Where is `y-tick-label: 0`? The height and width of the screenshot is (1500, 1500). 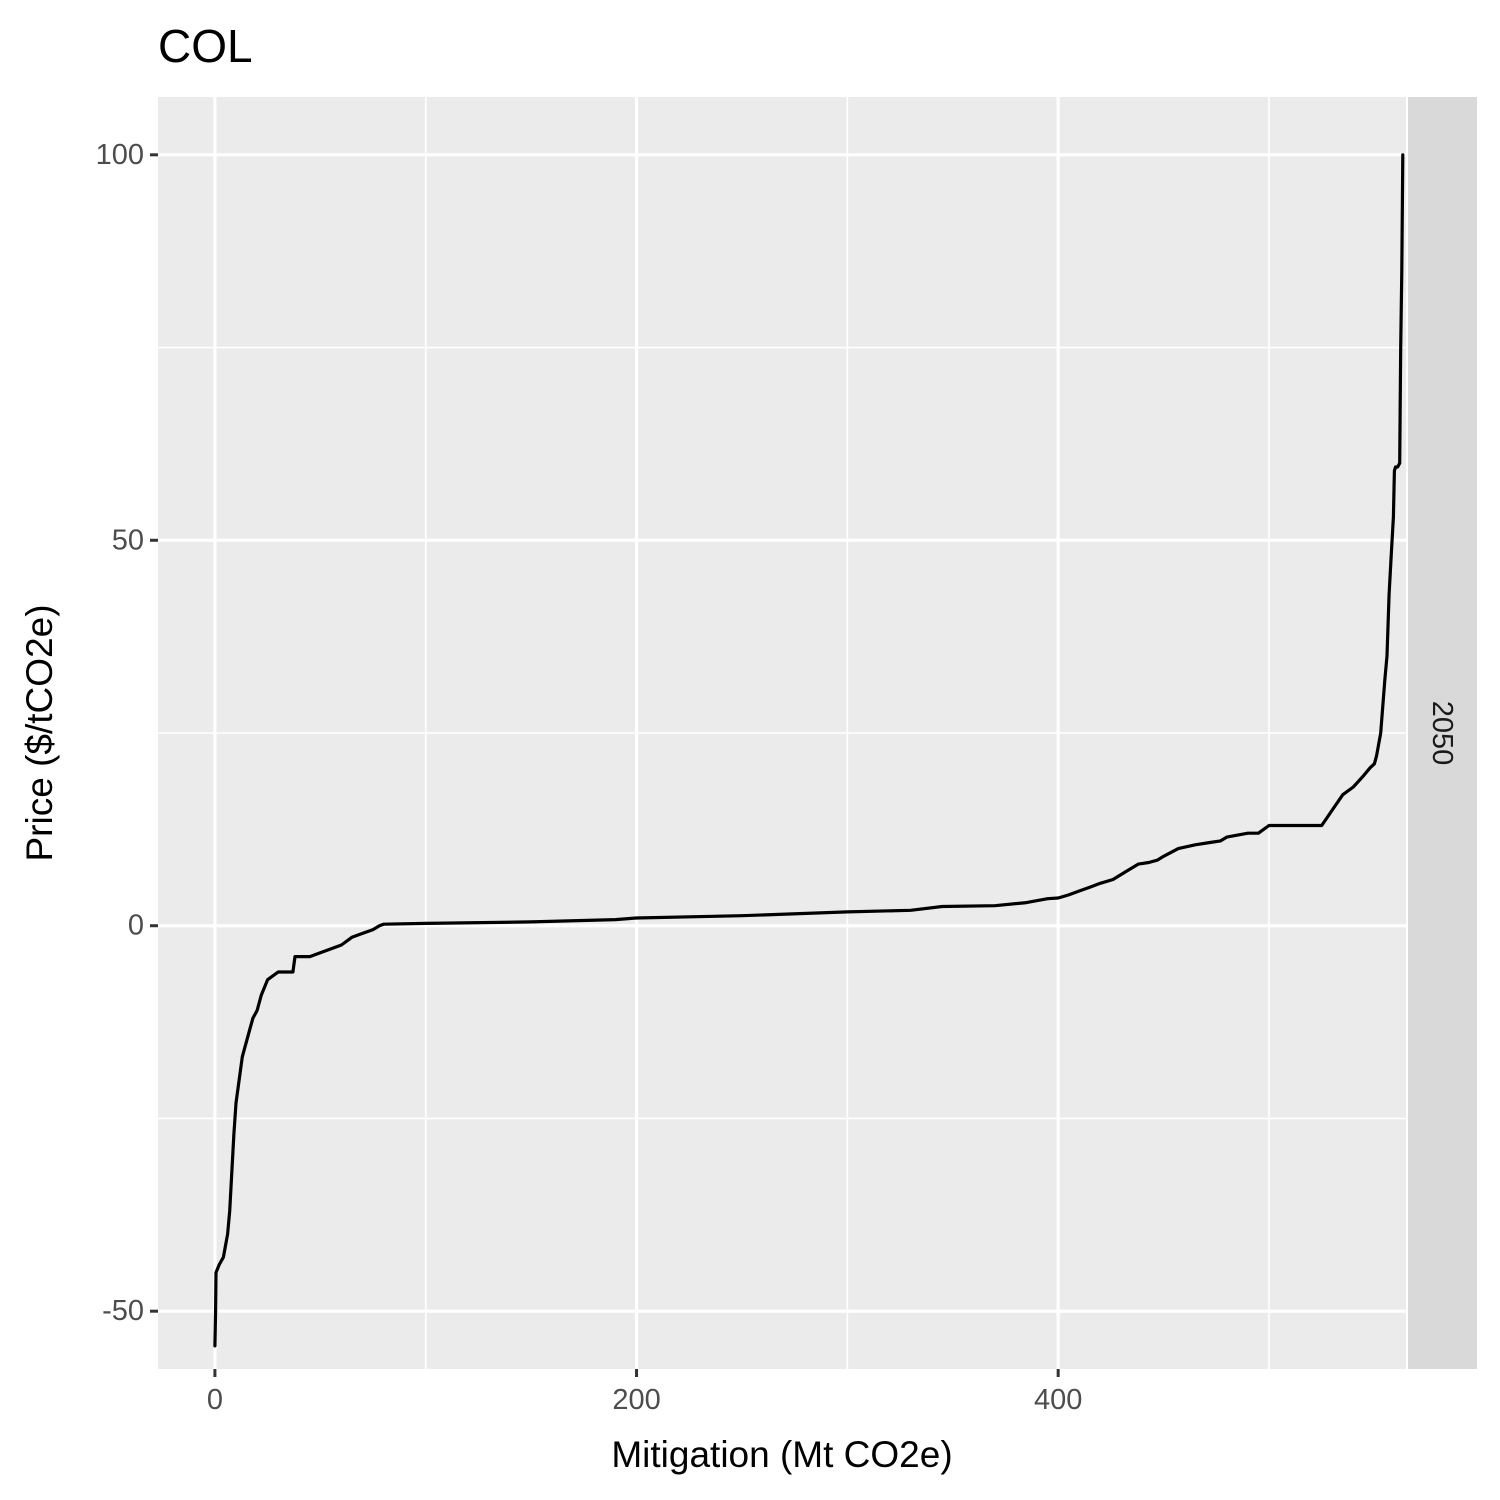
y-tick-label: 0 is located at coordinates (136, 926).